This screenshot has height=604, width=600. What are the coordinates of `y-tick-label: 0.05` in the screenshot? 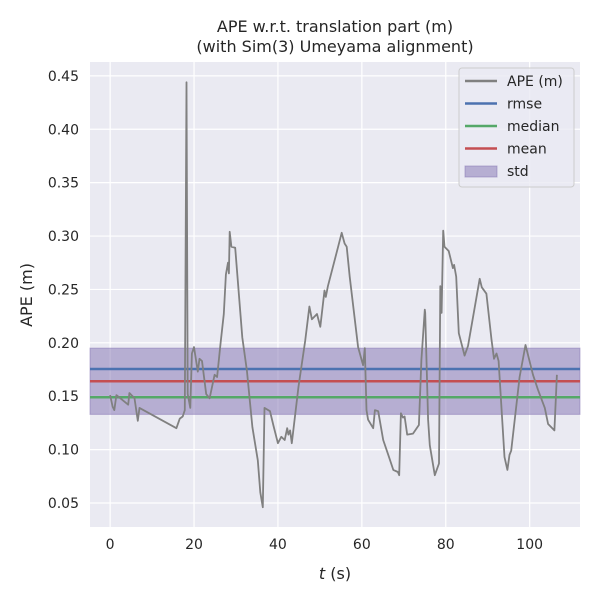 It's located at (63, 504).